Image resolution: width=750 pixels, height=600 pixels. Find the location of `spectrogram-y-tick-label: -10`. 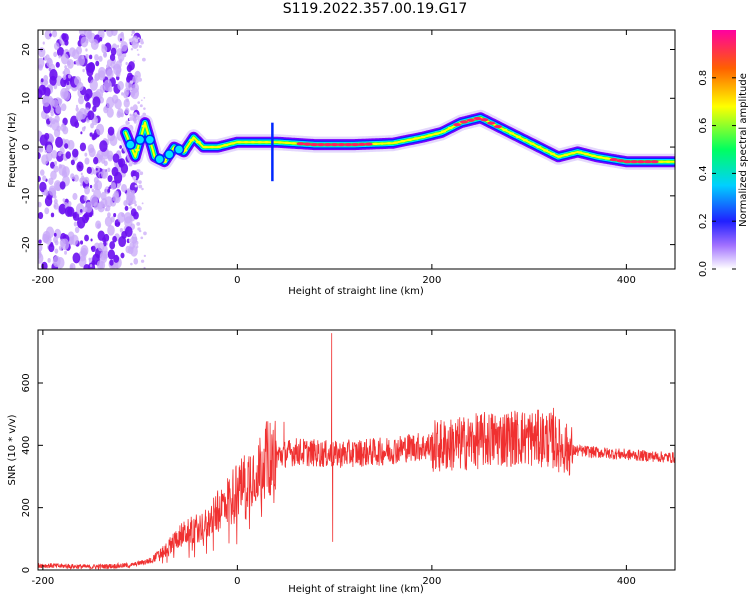

spectrogram-y-tick-label: -10 is located at coordinates (26, 196).